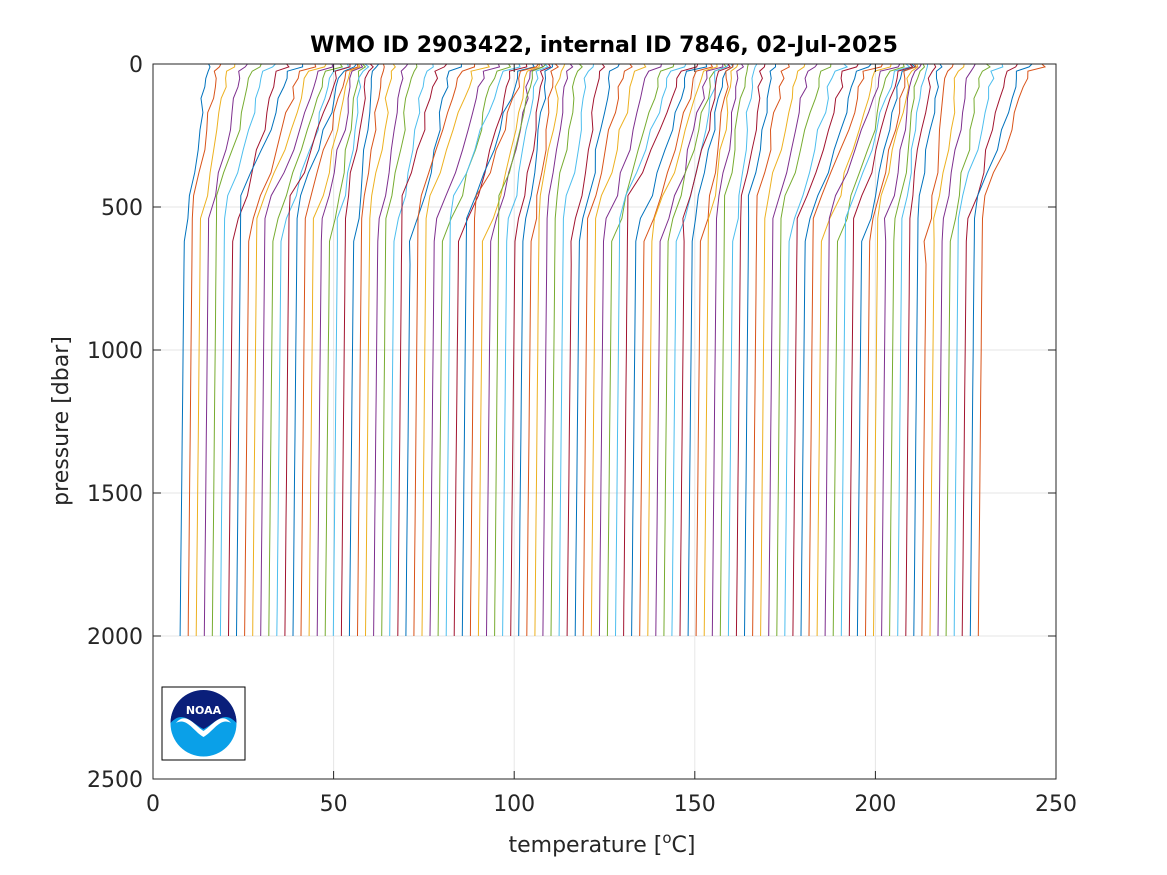  Describe the element at coordinates (611, 804) in the screenshot. I see `x-tick-labels: 0 50 100 150 200 250` at that location.